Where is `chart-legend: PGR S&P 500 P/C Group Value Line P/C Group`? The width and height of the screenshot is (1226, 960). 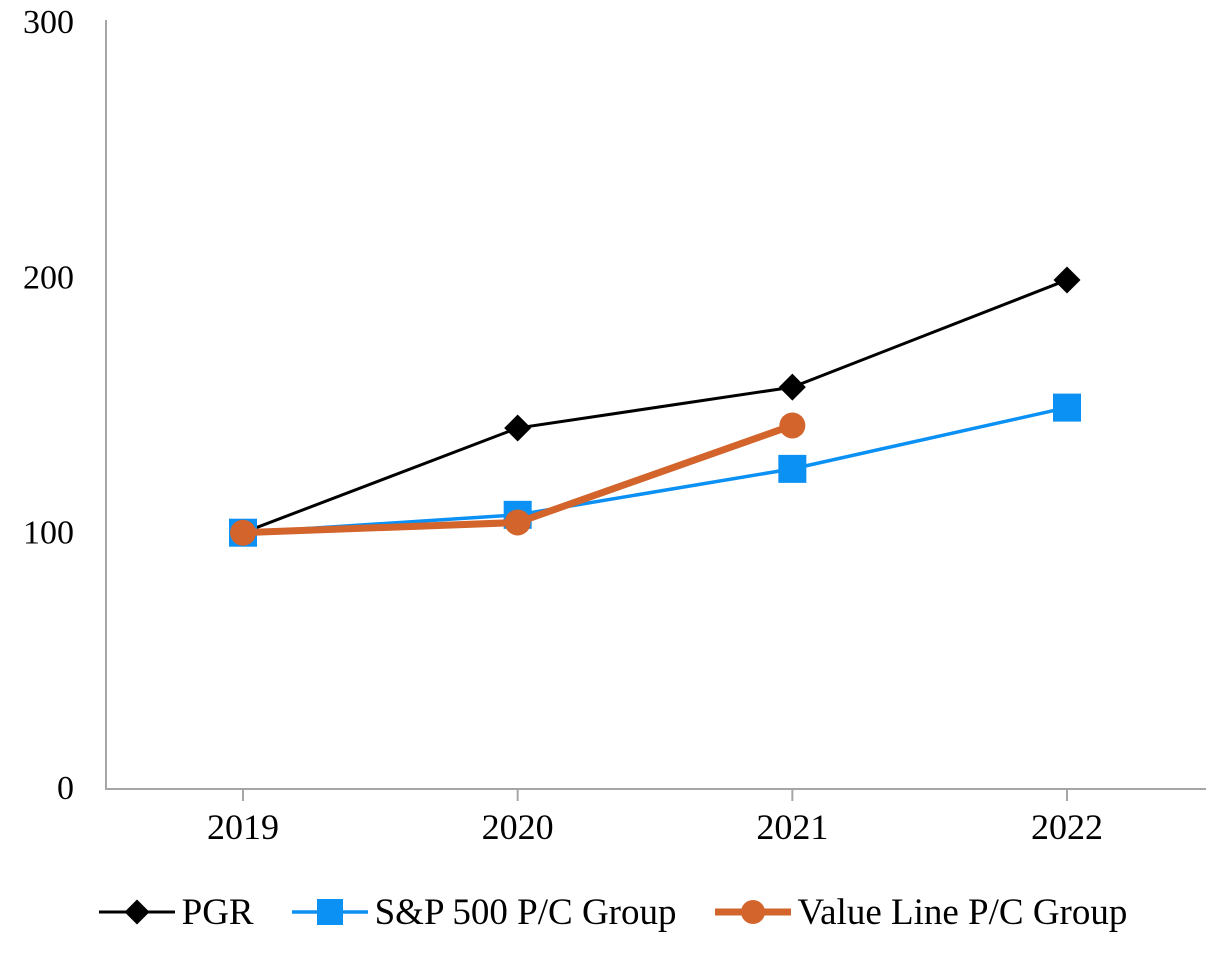
chart-legend: PGR S&P 500 P/C Group Value Line P/C Group is located at coordinates (613, 912).